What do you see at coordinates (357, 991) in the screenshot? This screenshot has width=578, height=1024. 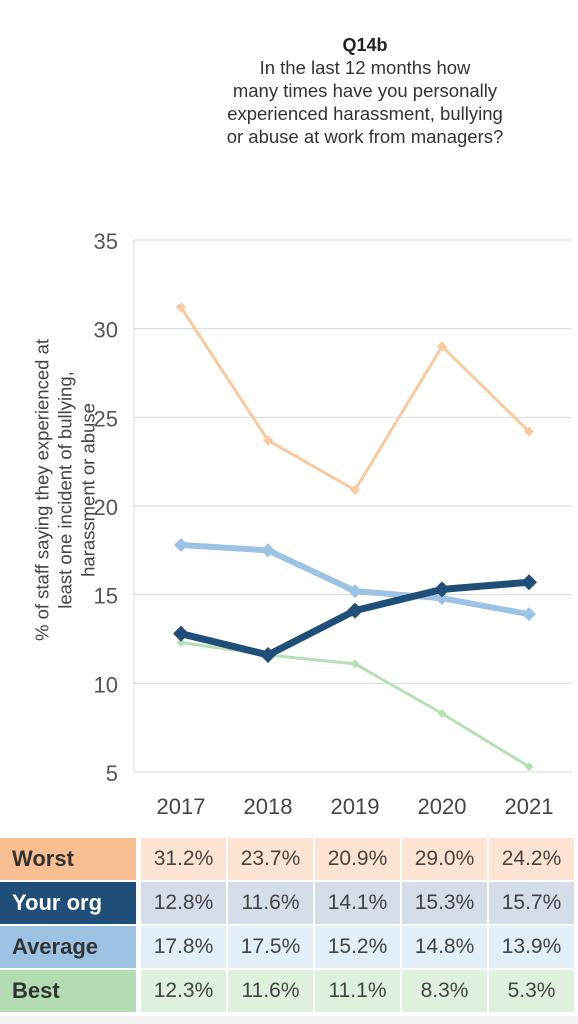 I see `table-cell: 11.1%` at bounding box center [357, 991].